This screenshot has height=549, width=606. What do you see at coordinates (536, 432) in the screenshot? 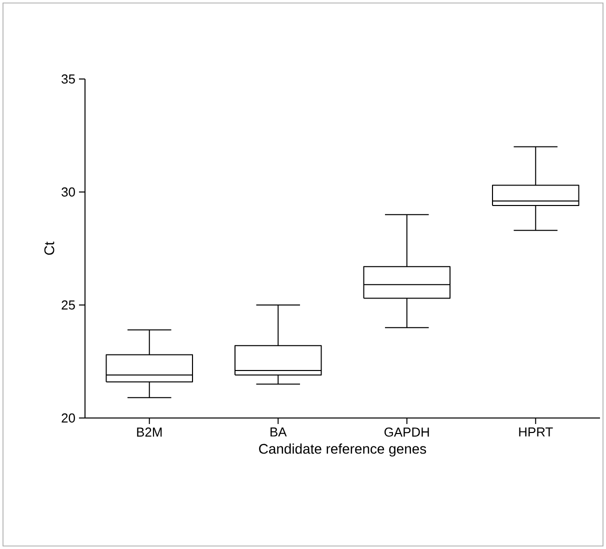
I see `x-tick-label: HPRT` at bounding box center [536, 432].